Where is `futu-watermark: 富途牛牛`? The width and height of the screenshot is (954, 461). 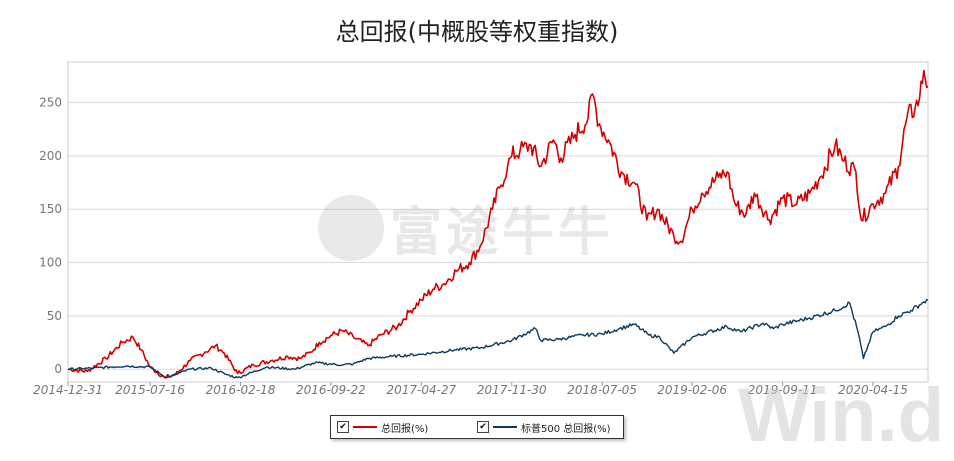 futu-watermark: 富途牛牛 is located at coordinates (466, 227).